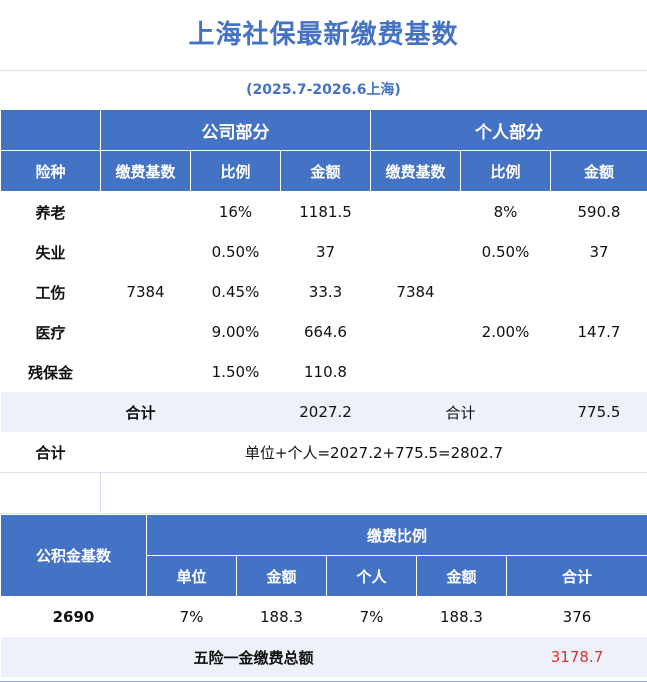 Image resolution: width=647 pixels, height=682 pixels. Describe the element at coordinates (460, 412) in the screenshot. I see `personal-subtotal-label: 合计` at that location.